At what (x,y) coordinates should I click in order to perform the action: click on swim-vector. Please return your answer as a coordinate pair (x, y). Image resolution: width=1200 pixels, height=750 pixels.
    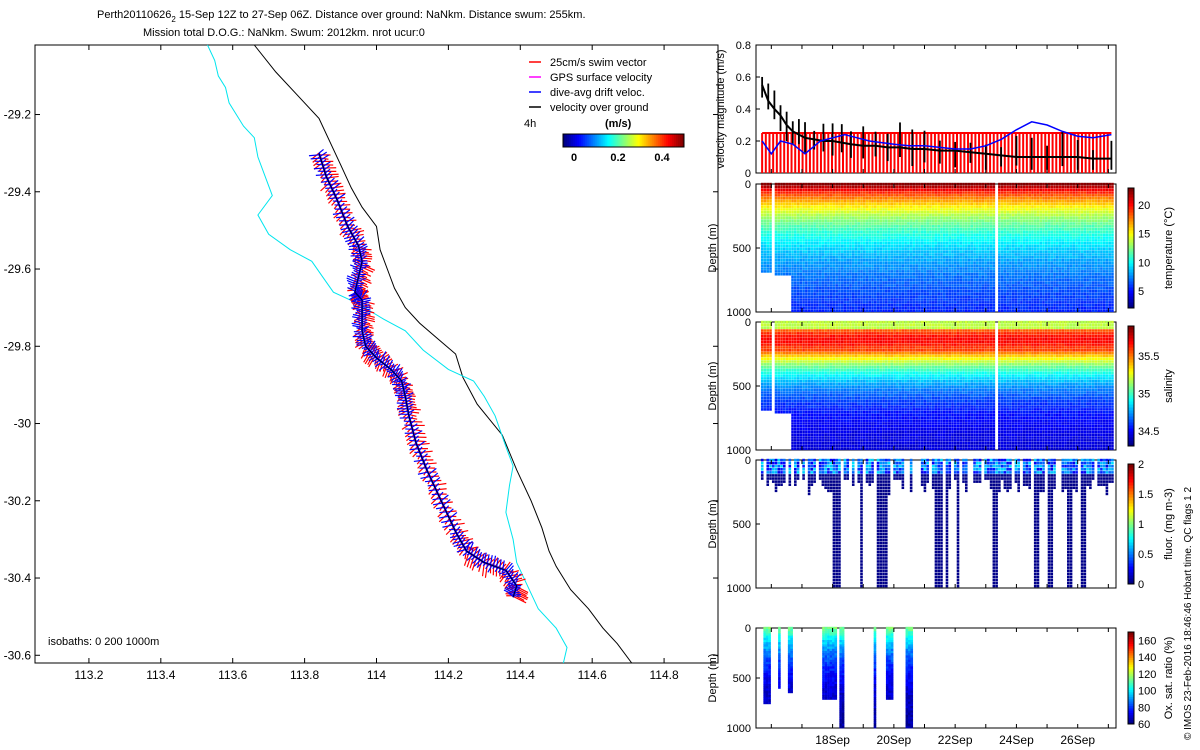
    Looking at the image, I should click on (332, 199).